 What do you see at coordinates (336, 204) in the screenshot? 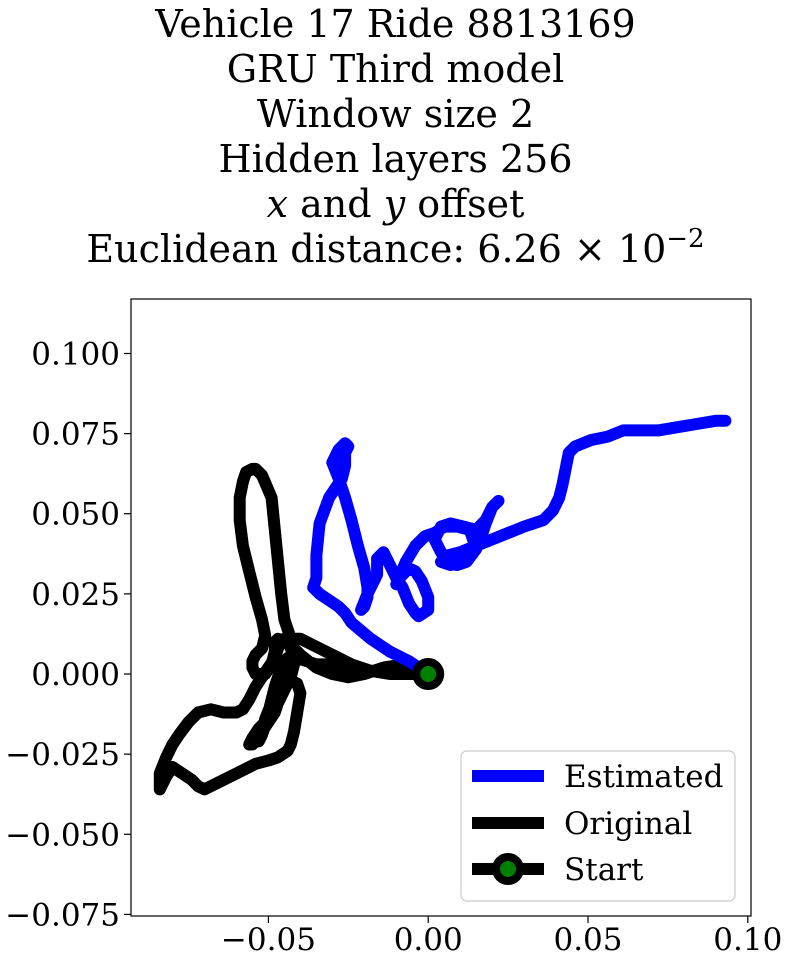
I see `title-and: and` at bounding box center [336, 204].